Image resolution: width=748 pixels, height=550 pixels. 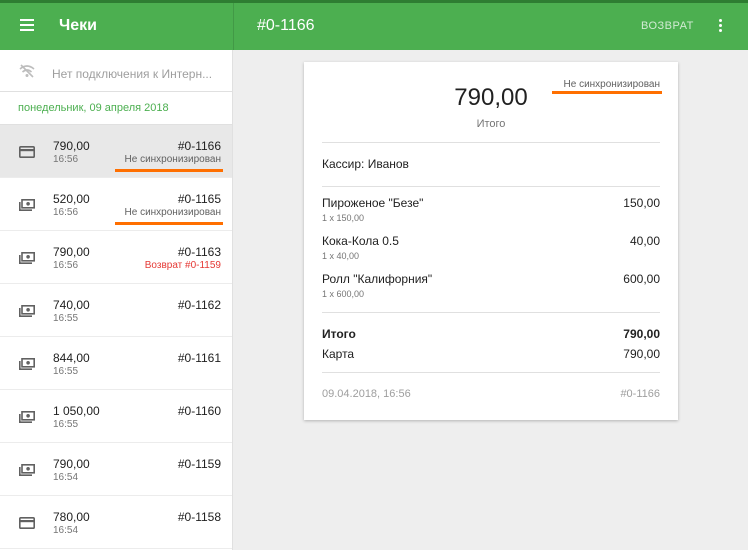 I want to click on line-item: Кока-Кола 0.5 1 x 40,00 40,00, so click(x=491, y=247).